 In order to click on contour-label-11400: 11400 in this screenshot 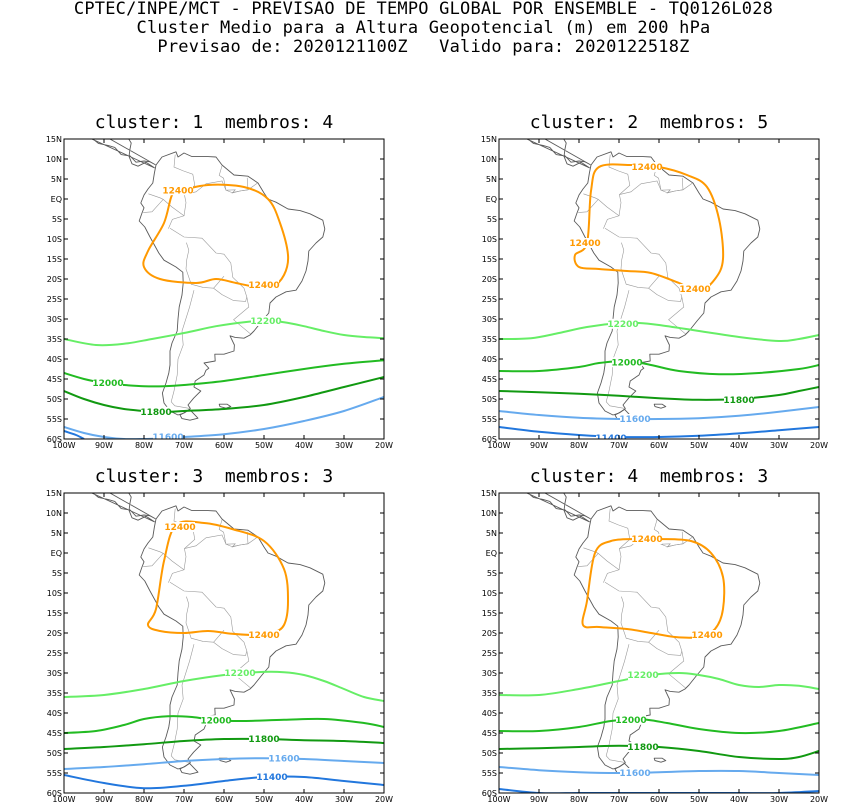, I will do `click(271, 778)`.